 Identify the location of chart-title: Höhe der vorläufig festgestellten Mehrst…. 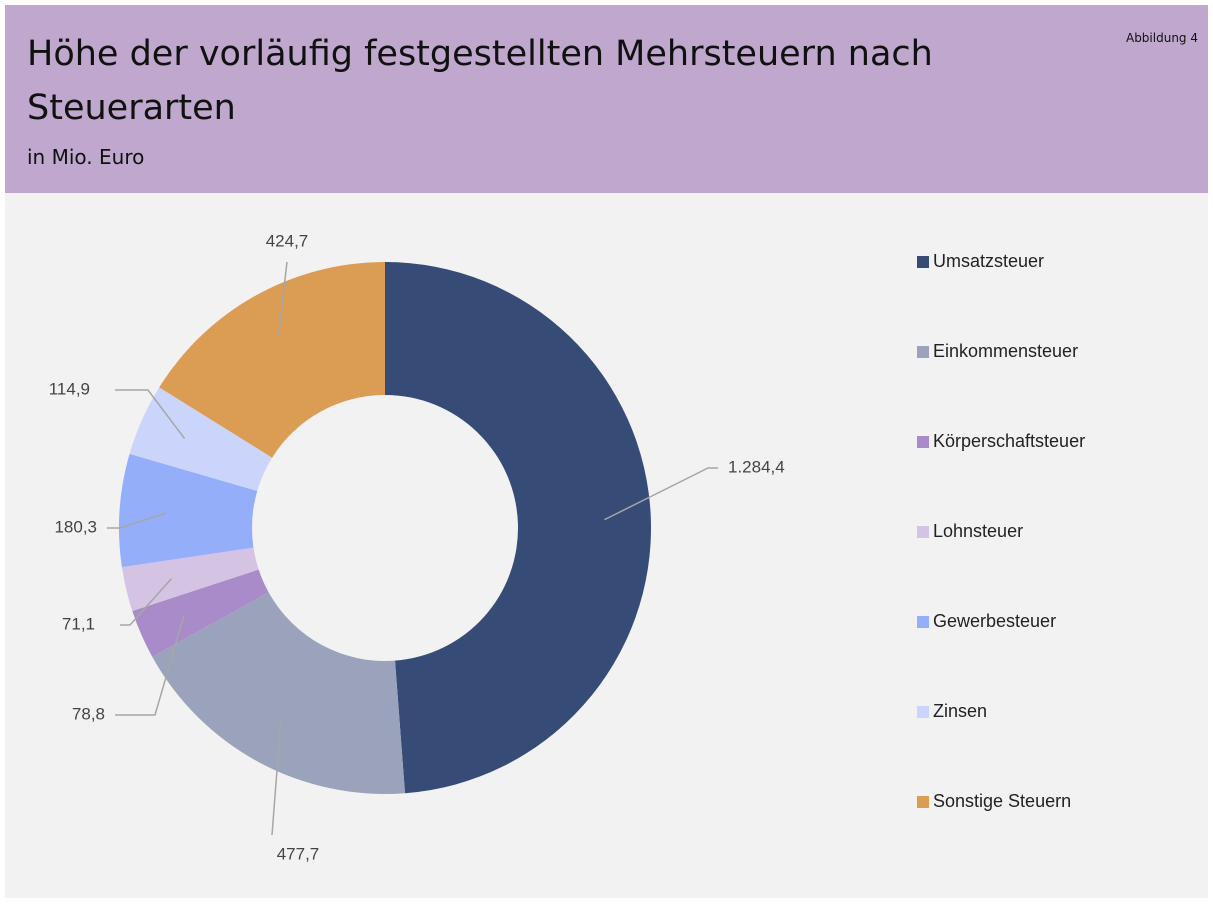
(480, 81).